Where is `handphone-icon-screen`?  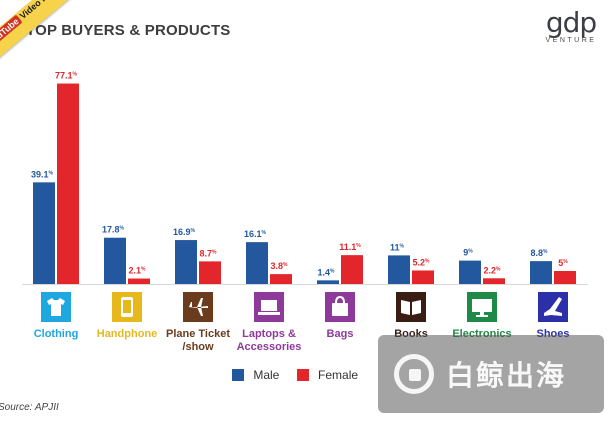
handphone-icon-screen is located at coordinates (127, 306).